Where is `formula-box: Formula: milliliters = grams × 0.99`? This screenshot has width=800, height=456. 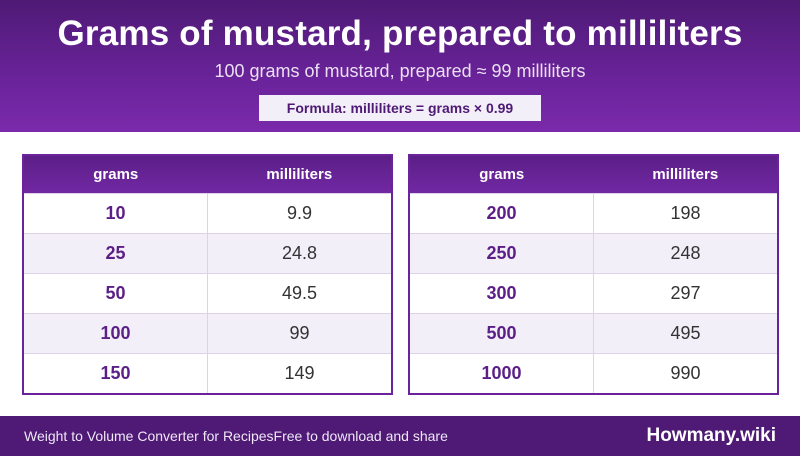
formula-box: Formula: milliliters = grams × 0.99 is located at coordinates (400, 108).